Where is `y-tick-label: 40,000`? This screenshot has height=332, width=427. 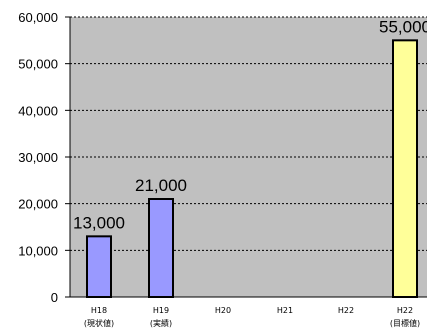
y-tick-label: 40,000 is located at coordinates (38, 110).